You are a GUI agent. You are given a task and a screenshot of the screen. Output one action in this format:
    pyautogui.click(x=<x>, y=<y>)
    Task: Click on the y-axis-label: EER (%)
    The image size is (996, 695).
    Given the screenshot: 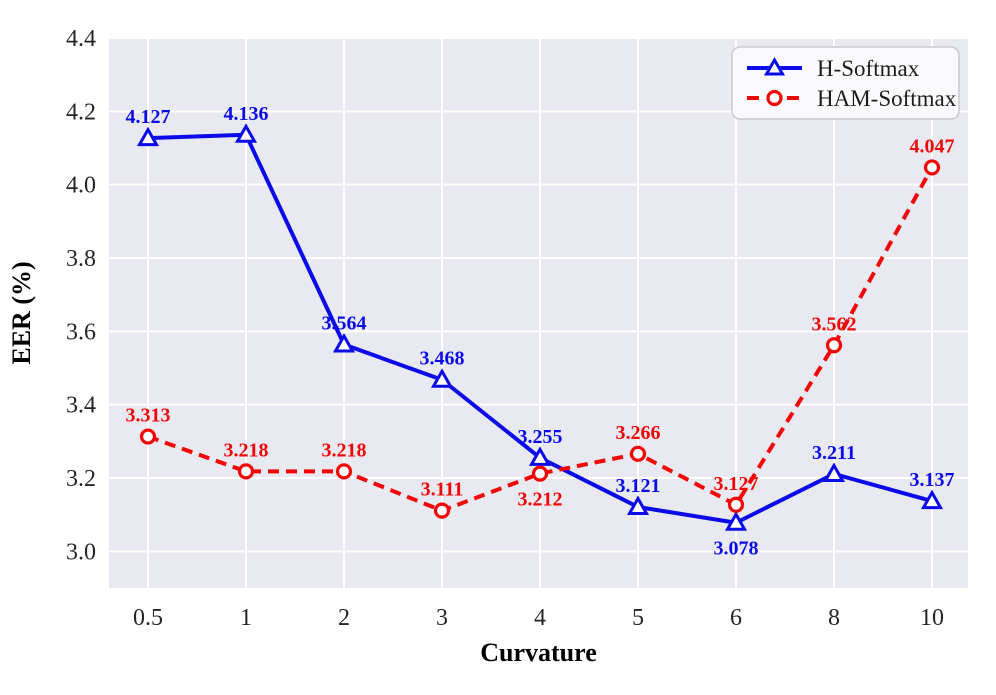 What is the action you would take?
    pyautogui.click(x=21, y=312)
    